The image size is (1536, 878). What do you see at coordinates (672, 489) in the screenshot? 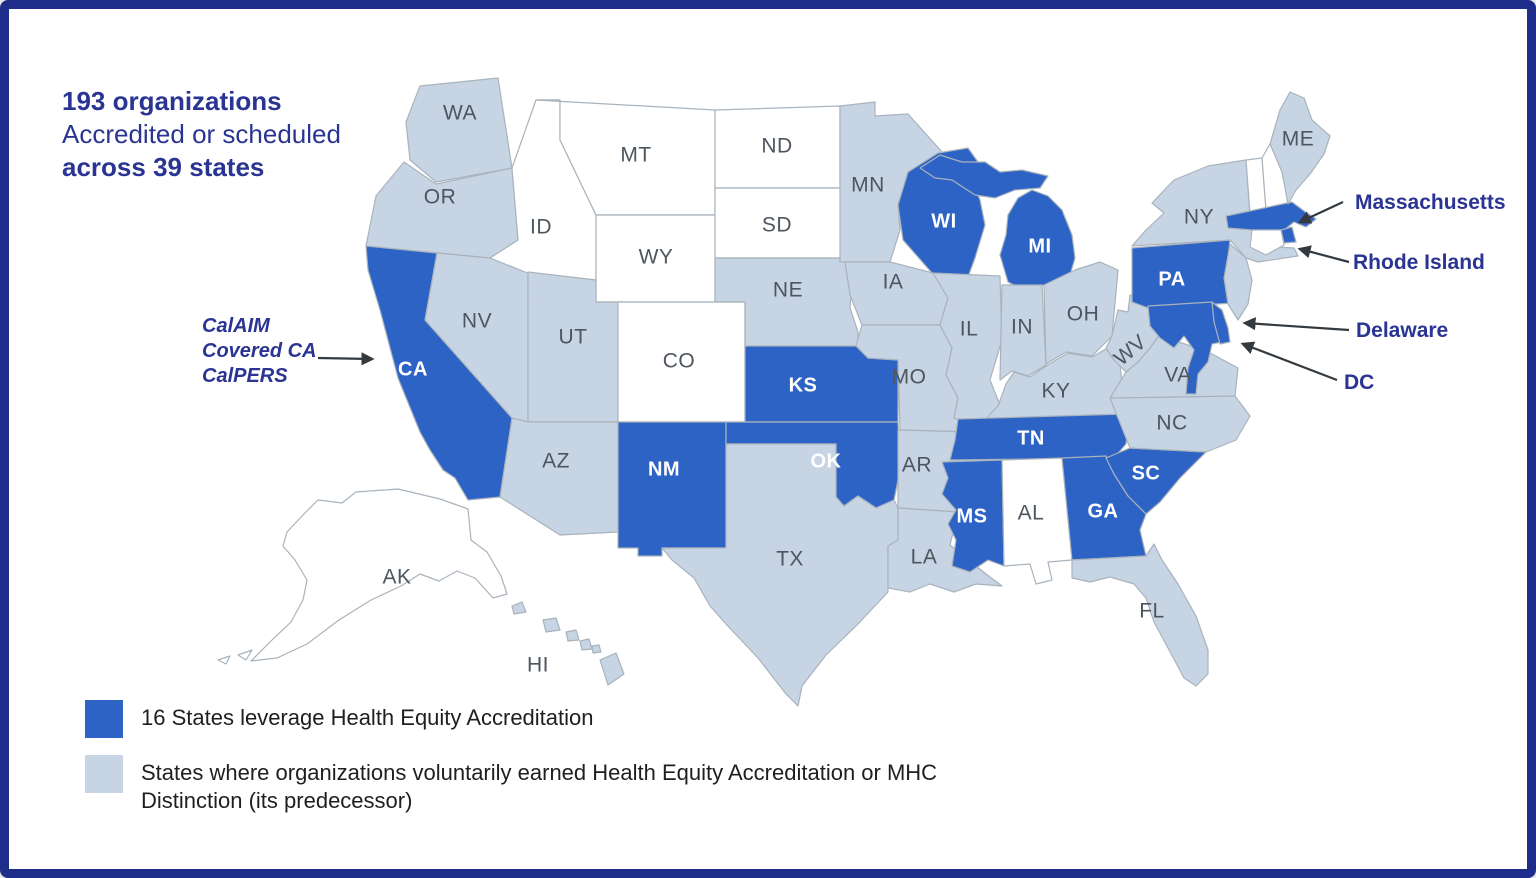
I see `state-nm` at bounding box center [672, 489].